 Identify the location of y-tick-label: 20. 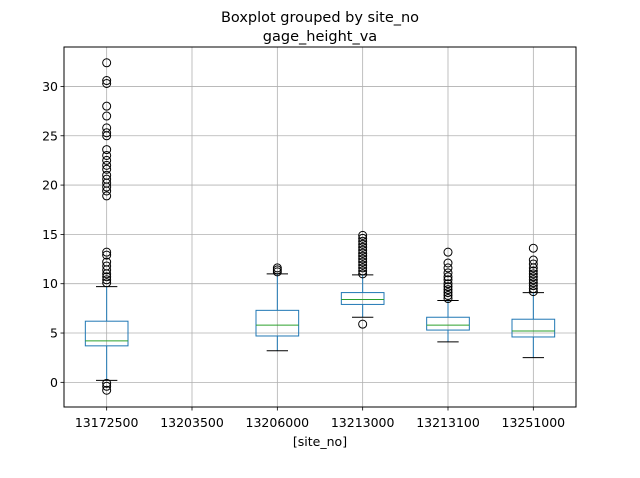
(50, 185).